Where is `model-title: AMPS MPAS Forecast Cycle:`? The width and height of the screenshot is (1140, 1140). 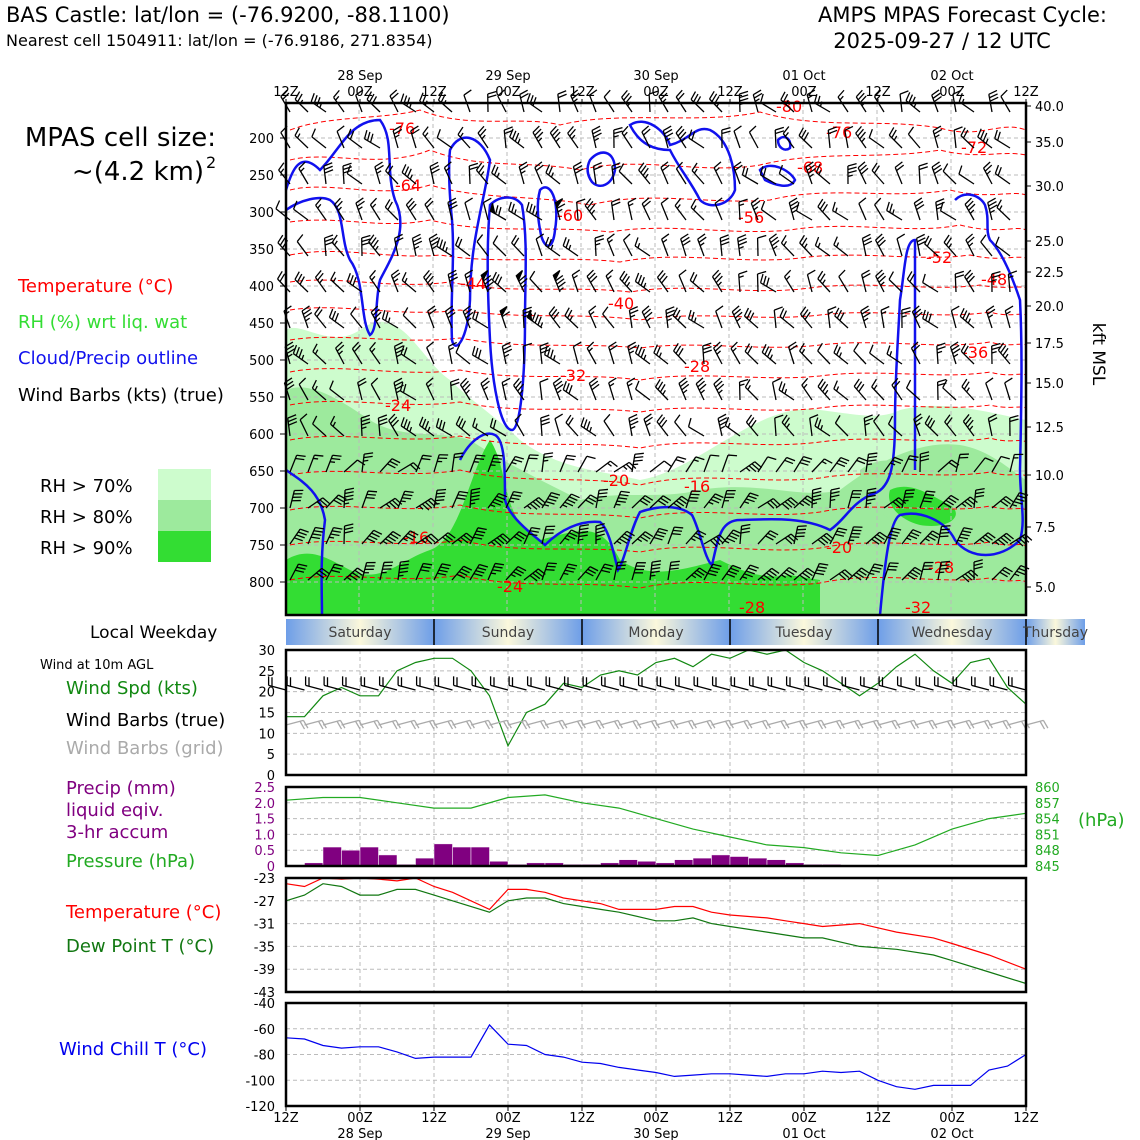 model-title: AMPS MPAS Forecast Cycle: is located at coordinates (962, 15).